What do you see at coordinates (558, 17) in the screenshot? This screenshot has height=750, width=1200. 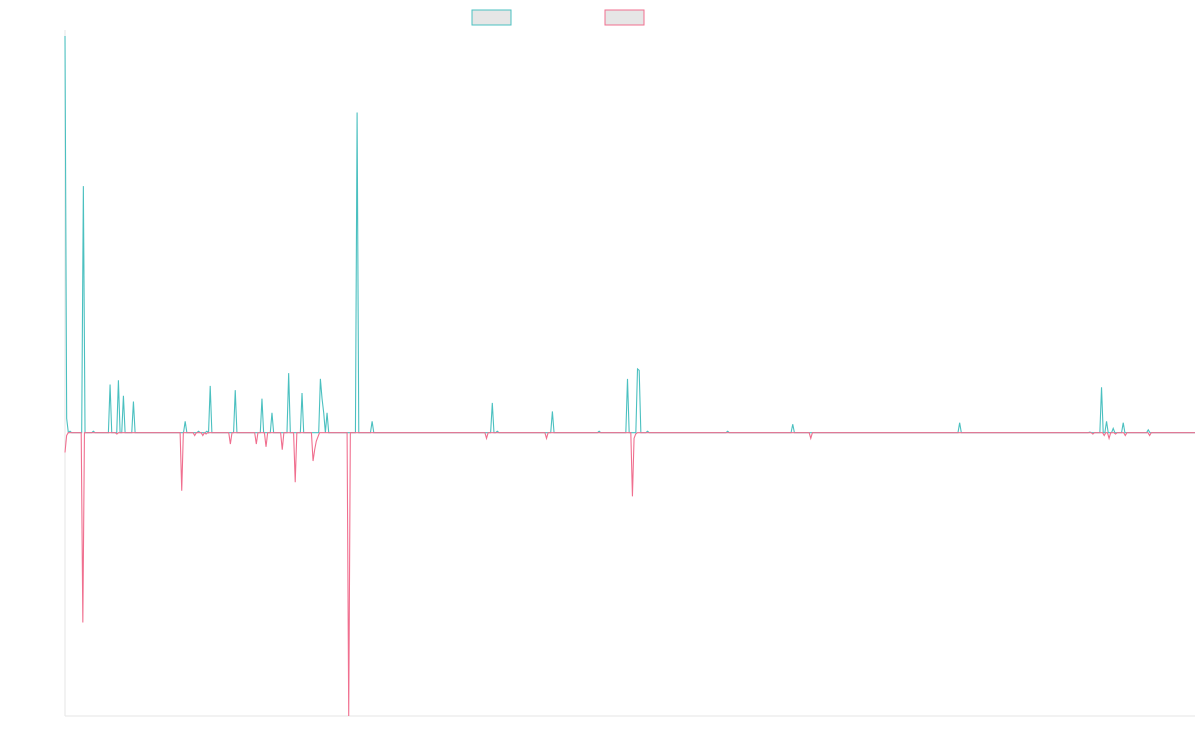 I see `legend` at bounding box center [558, 17].